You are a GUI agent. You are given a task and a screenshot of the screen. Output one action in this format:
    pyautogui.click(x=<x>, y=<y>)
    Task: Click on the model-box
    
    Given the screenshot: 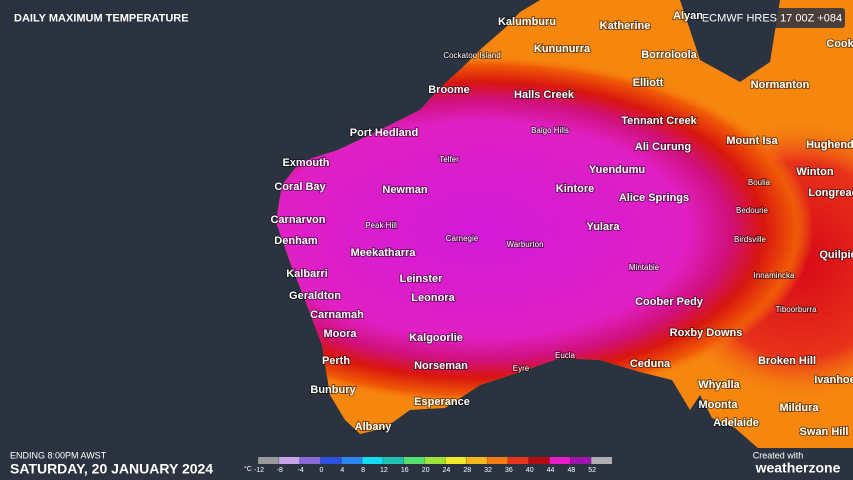 What is the action you would take?
    pyautogui.click(x=772, y=18)
    